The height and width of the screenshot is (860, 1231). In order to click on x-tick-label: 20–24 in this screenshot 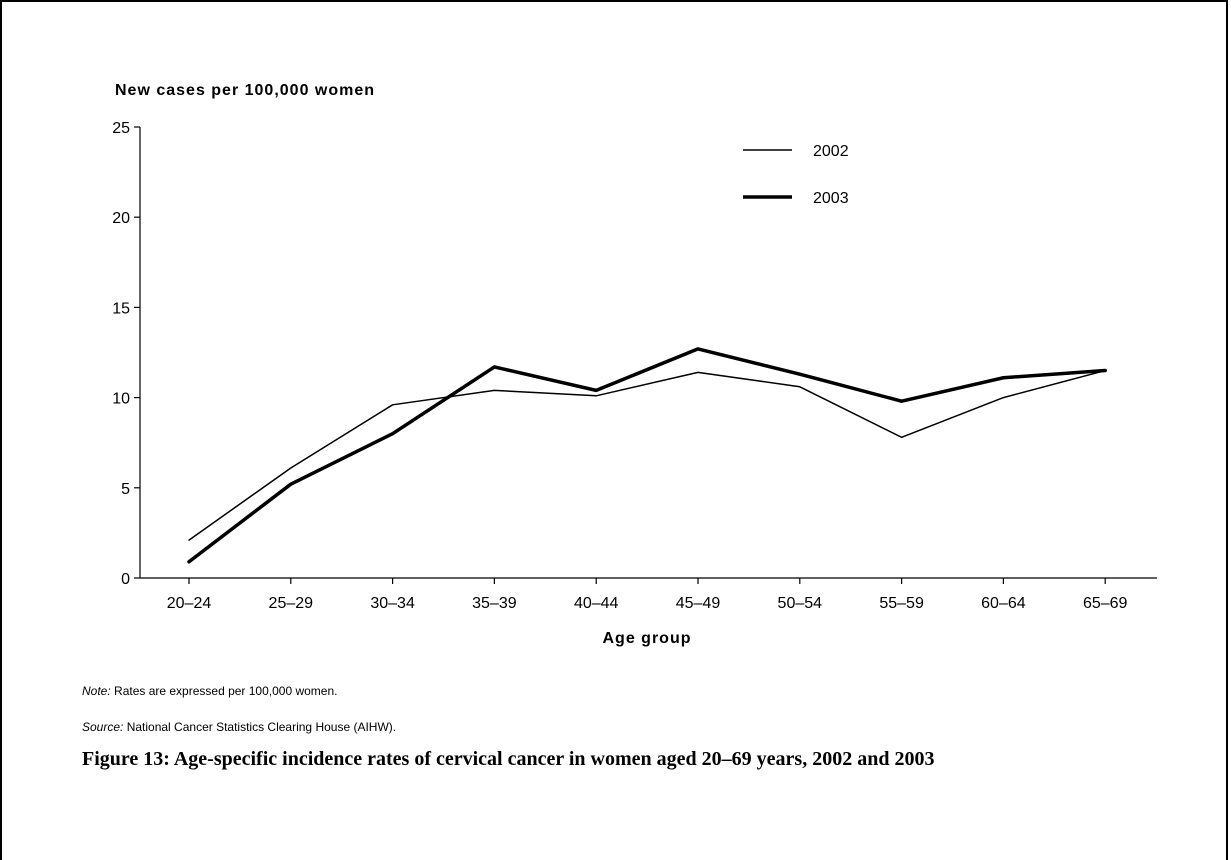, I will do `click(189, 603)`.